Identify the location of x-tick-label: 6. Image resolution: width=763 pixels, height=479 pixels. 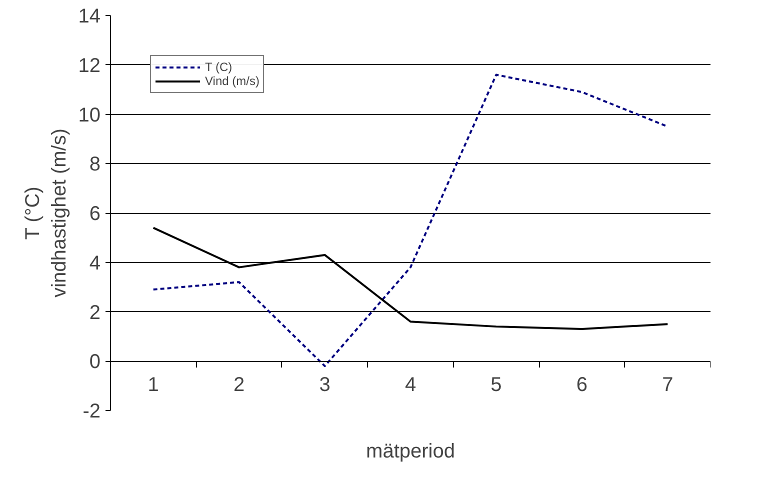
(582, 385).